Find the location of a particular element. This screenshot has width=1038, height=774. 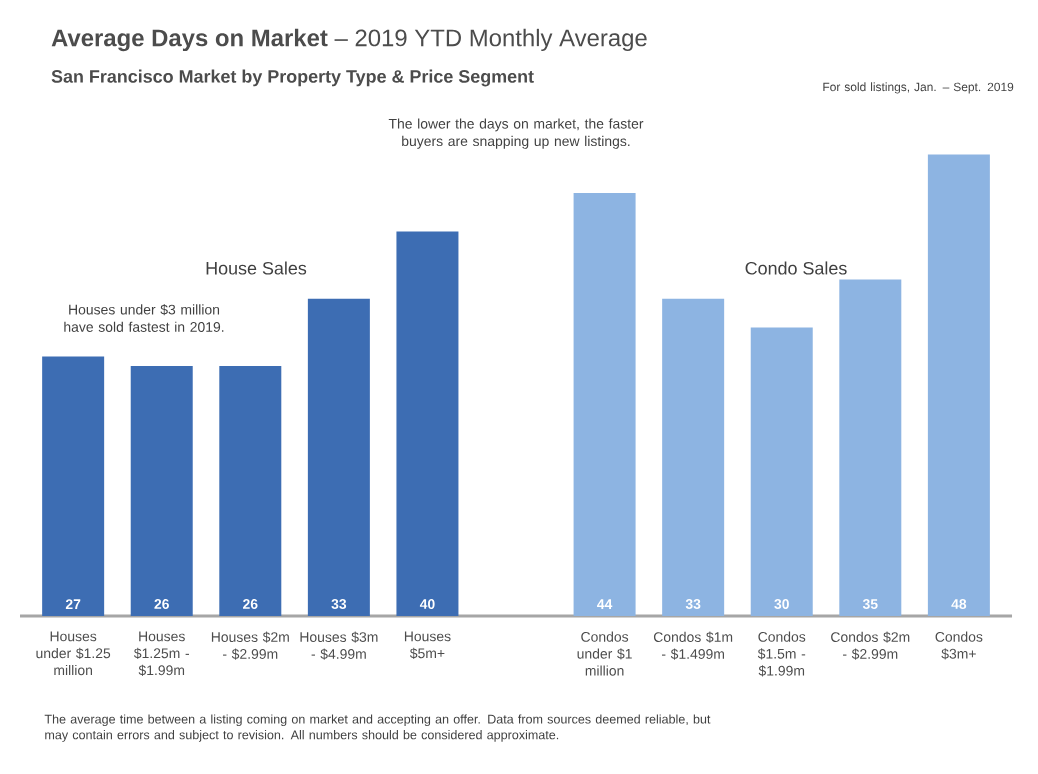

annotation: House Sales is located at coordinates (256, 268).